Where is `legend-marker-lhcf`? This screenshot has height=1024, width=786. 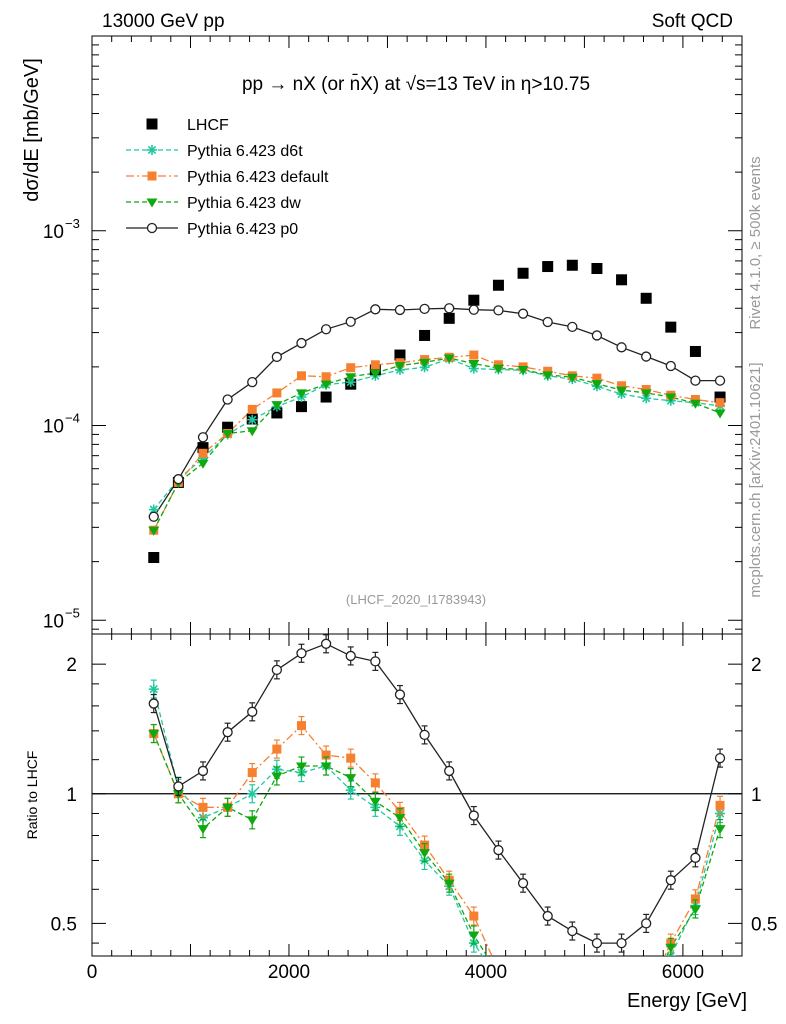
legend-marker-lhcf is located at coordinates (152, 124).